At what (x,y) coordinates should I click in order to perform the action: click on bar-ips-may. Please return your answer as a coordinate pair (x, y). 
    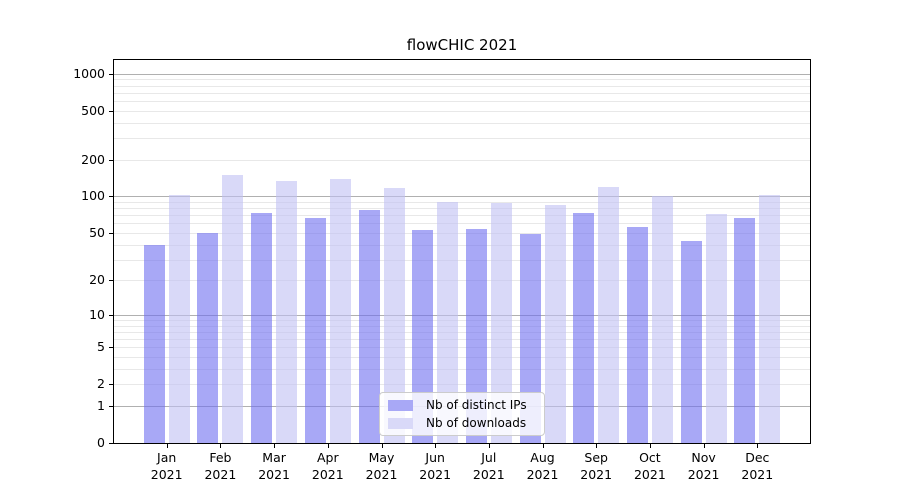
    Looking at the image, I should click on (369, 326).